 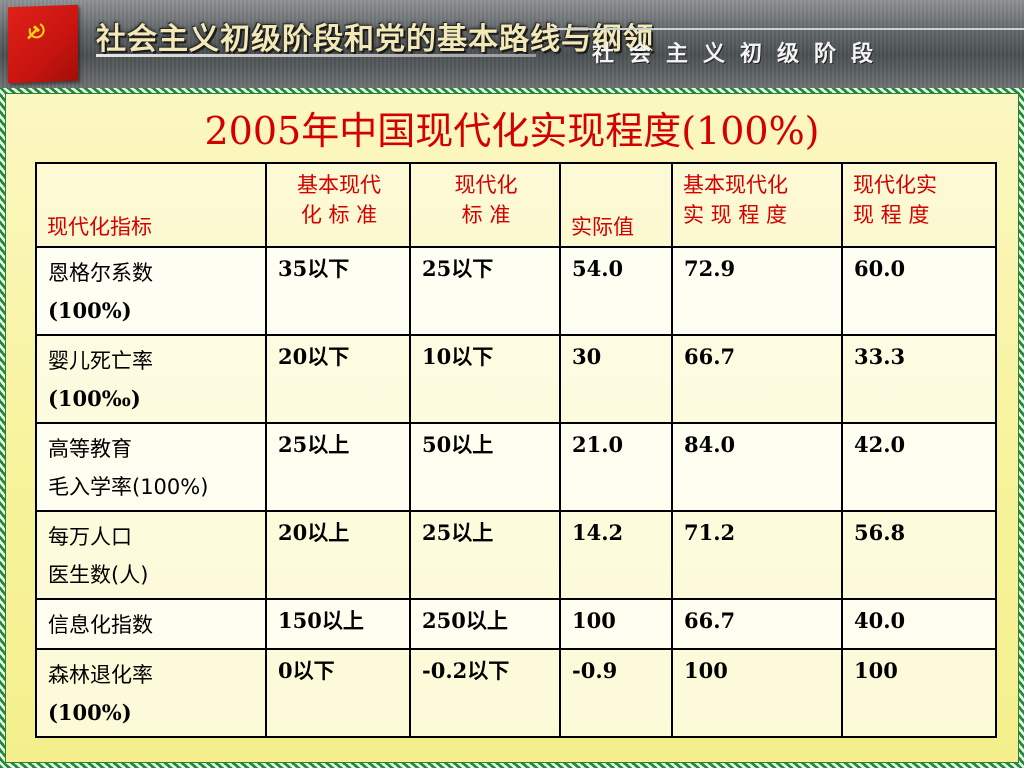 I want to click on modern-standard-cell: 25以上, so click(x=485, y=555).